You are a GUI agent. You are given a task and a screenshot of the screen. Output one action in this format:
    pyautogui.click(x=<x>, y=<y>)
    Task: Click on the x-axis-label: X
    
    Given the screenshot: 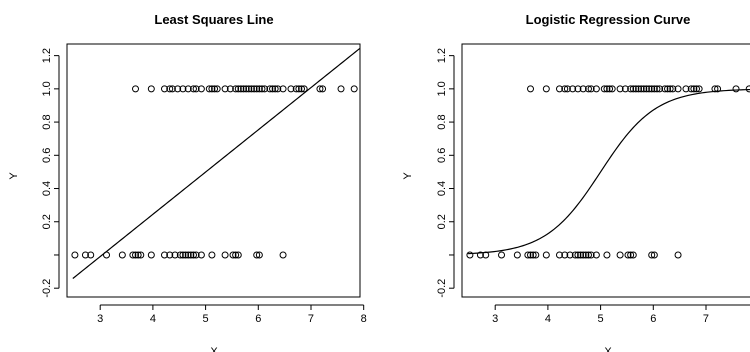 What is the action you would take?
    pyautogui.click(x=214, y=349)
    